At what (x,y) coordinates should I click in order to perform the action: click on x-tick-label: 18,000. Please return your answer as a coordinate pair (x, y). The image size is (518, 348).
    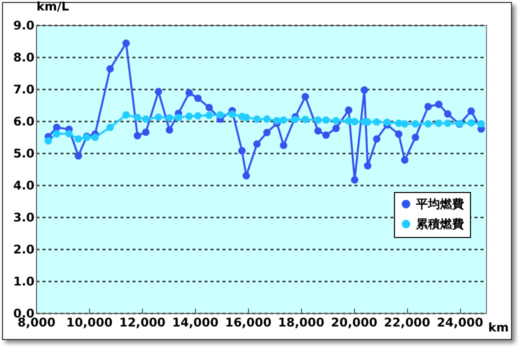
    Looking at the image, I should click on (301, 323).